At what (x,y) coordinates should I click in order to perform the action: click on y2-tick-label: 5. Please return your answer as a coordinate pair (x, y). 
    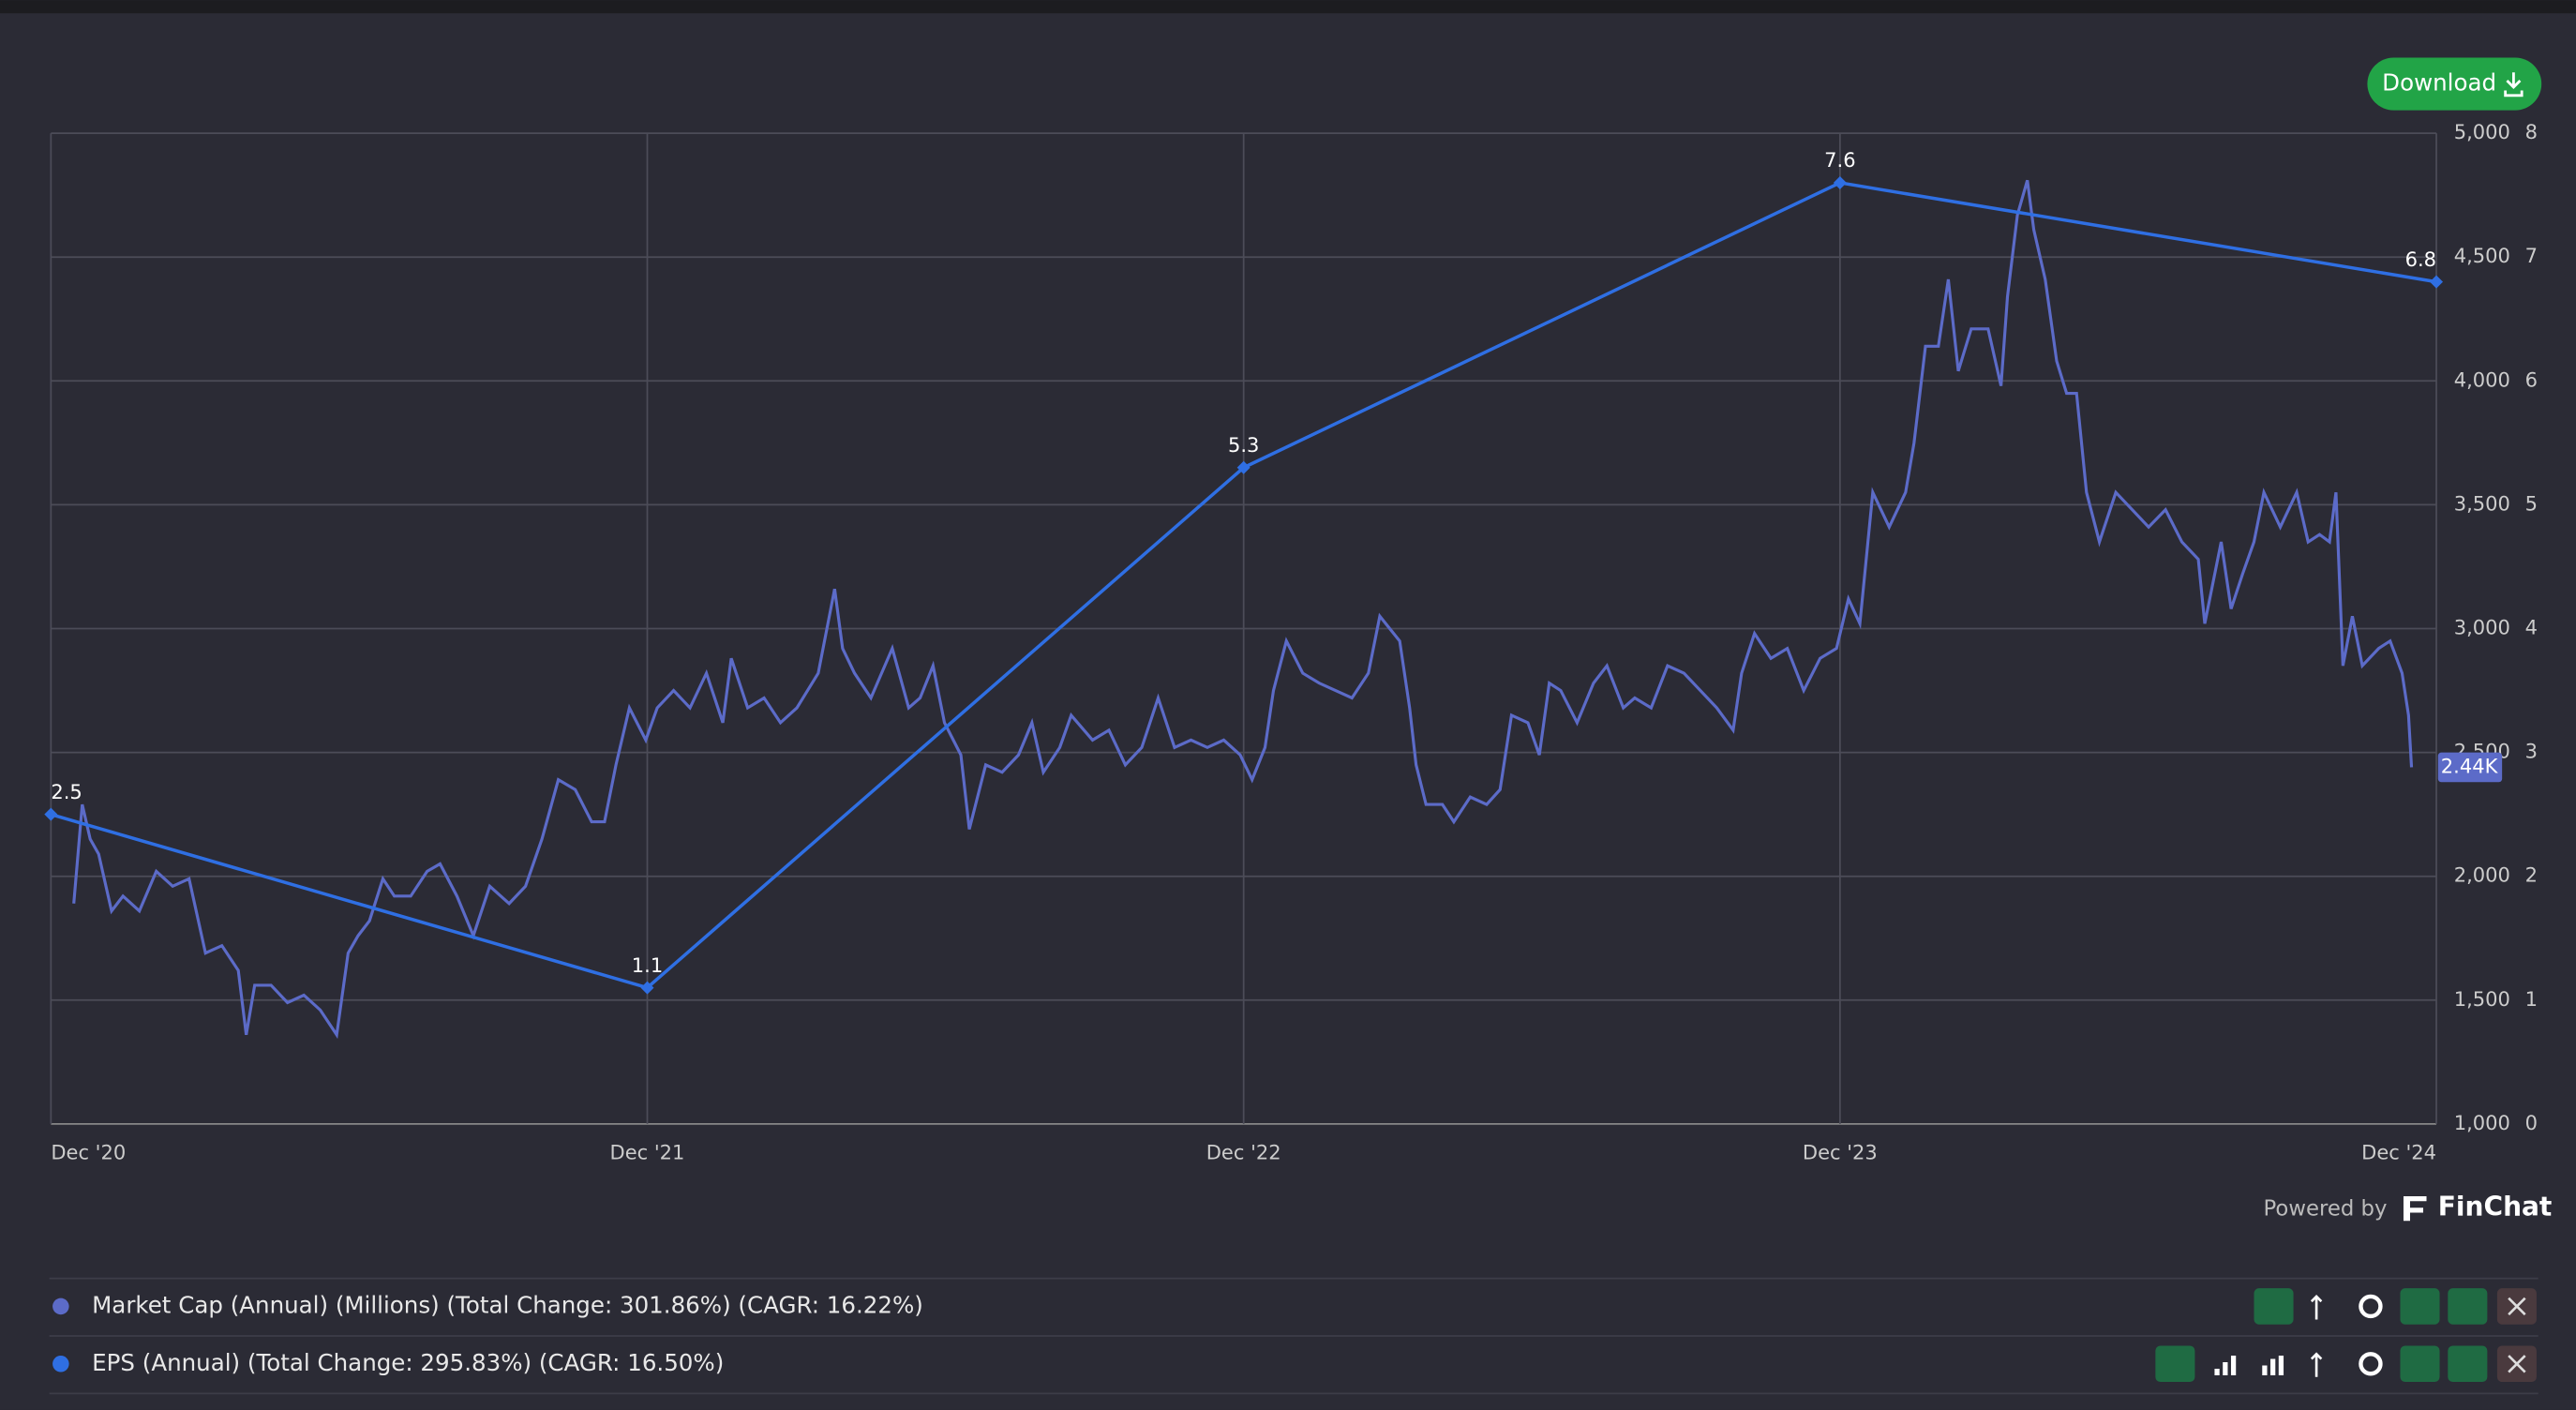
    Looking at the image, I should click on (2532, 503).